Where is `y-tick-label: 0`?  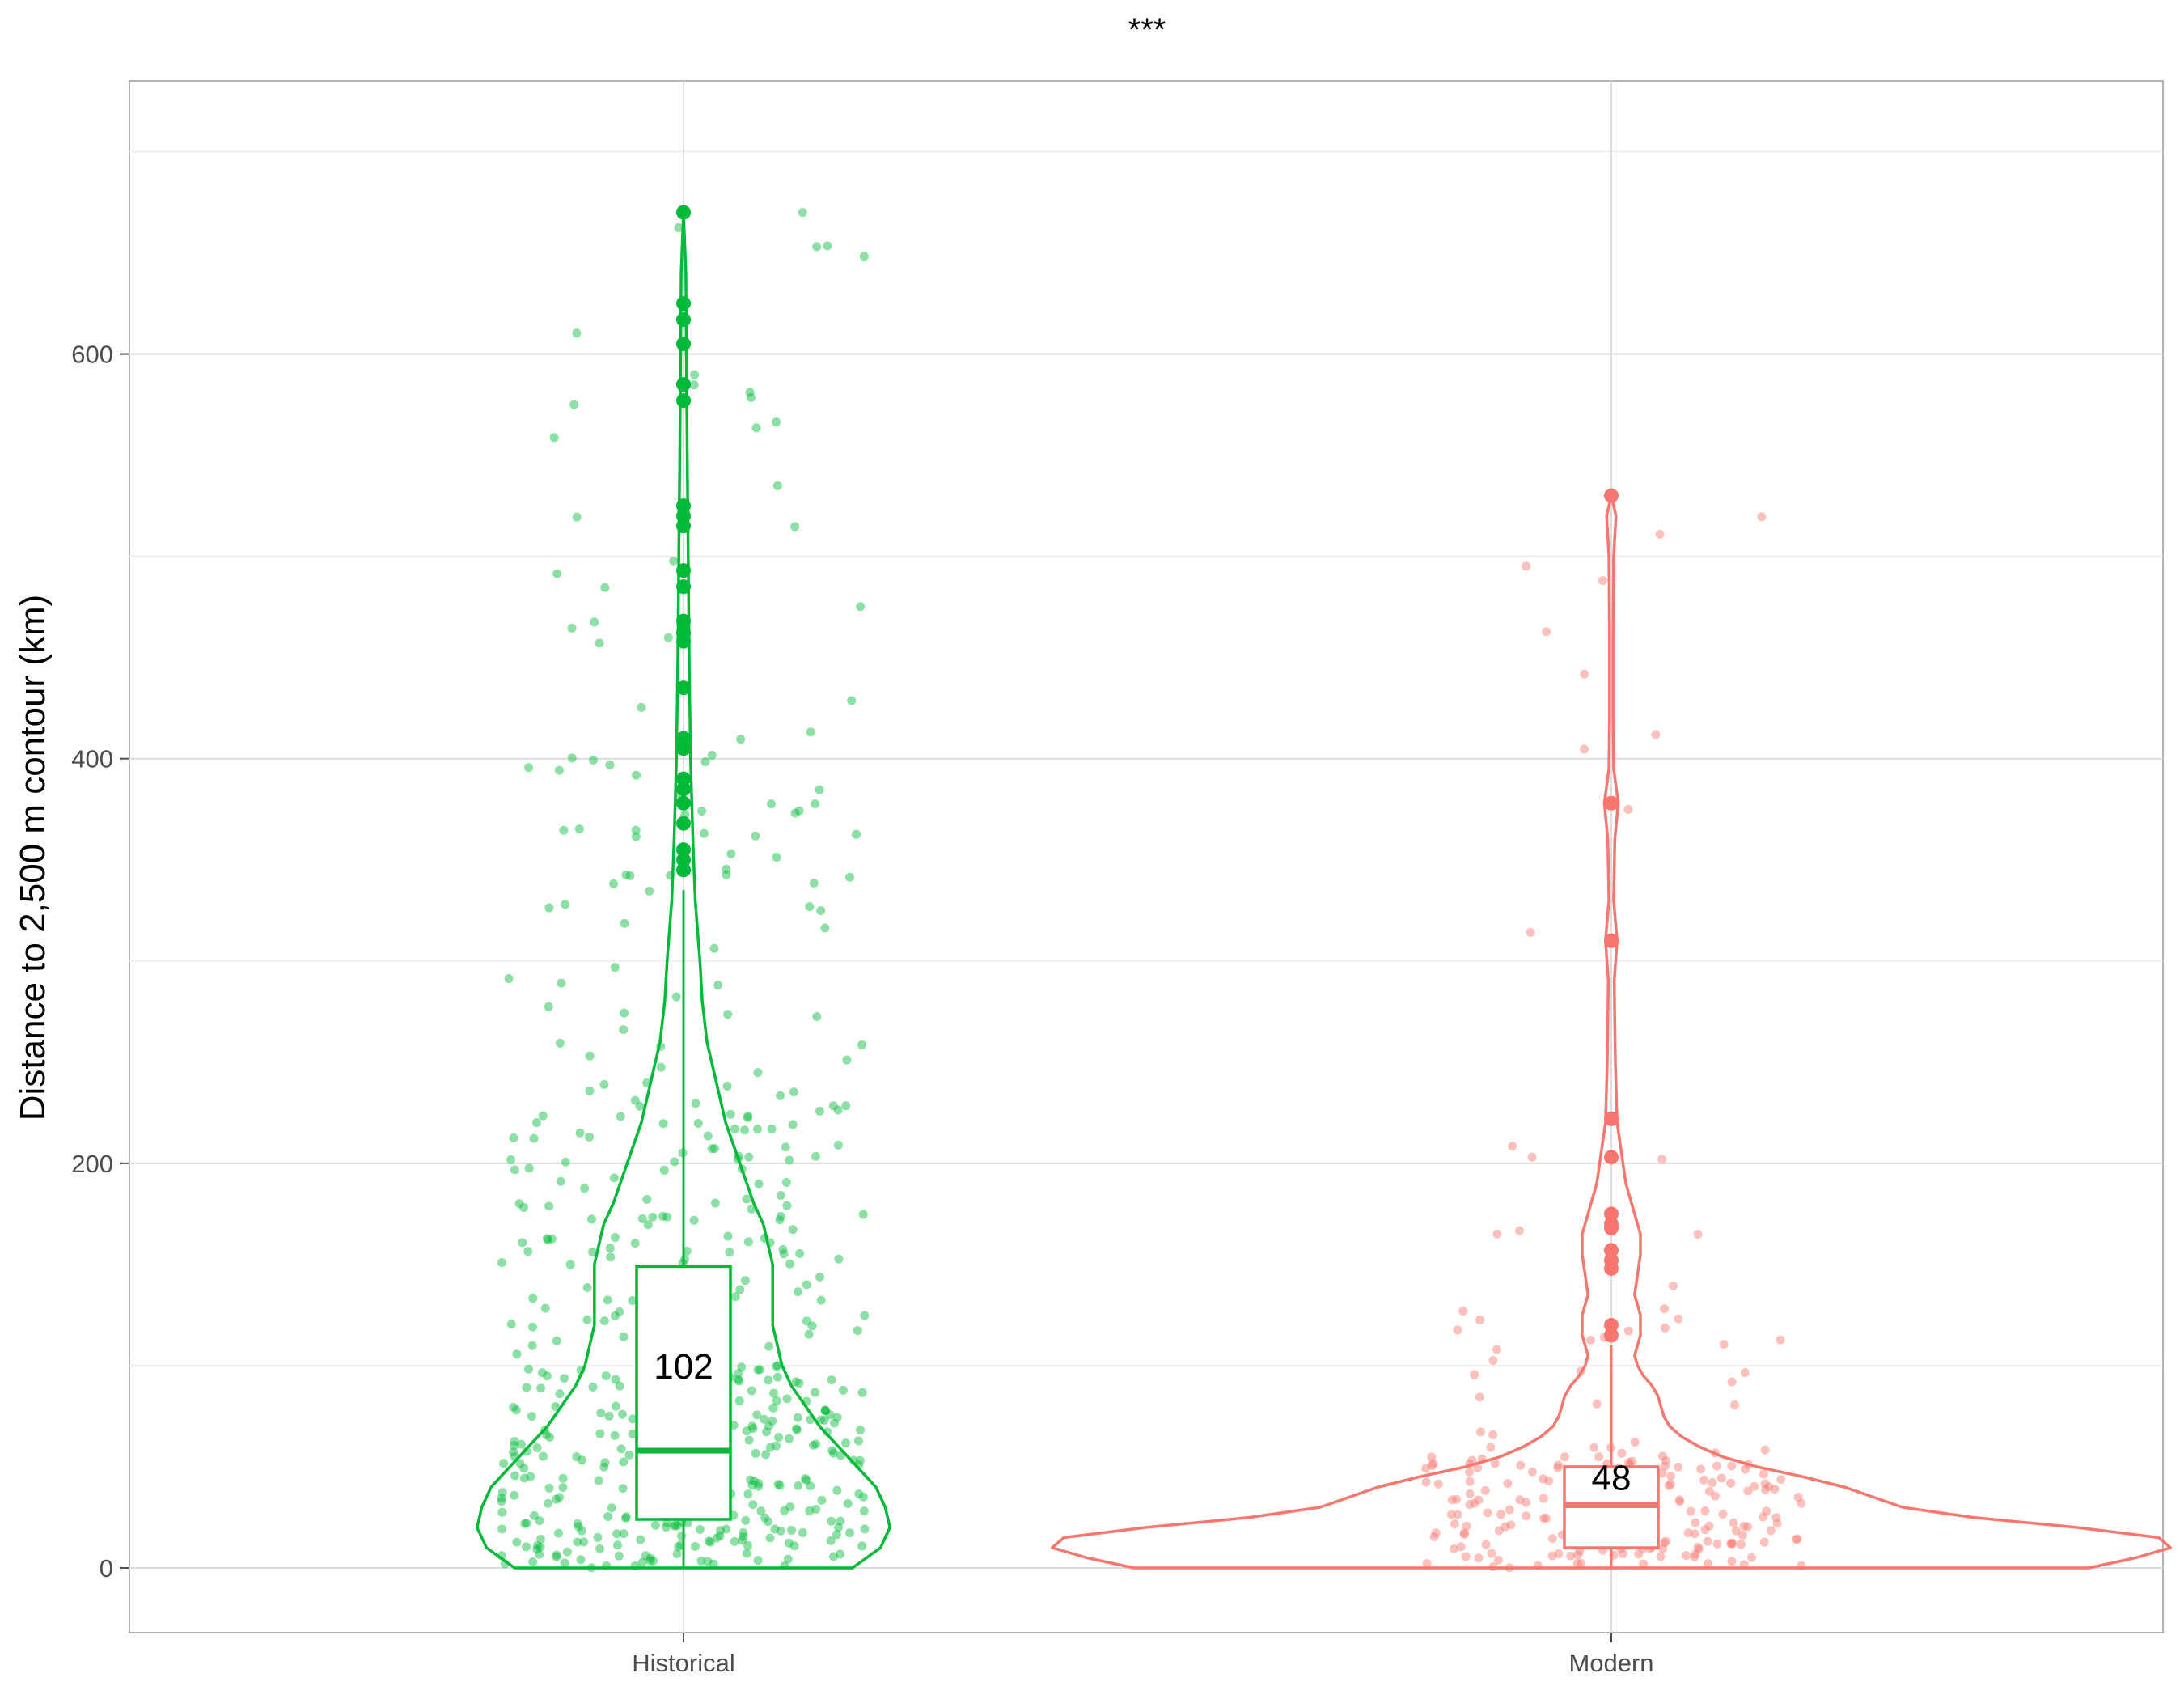
y-tick-label: 0 is located at coordinates (106, 1568).